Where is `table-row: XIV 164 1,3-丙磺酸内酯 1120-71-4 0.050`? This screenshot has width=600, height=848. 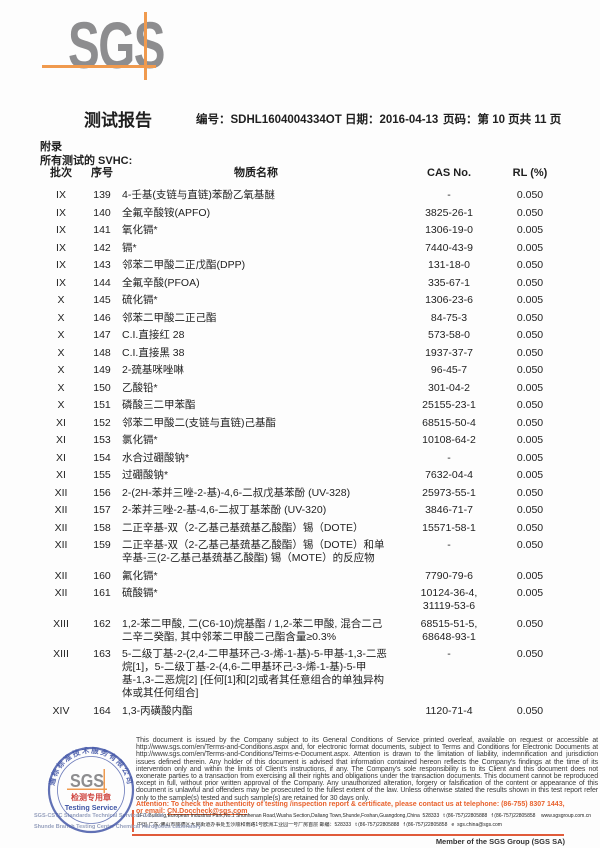
table-row: XIV 164 1,3-丙磺酸内酯 1120-71-4 0.050 is located at coordinates (304, 711).